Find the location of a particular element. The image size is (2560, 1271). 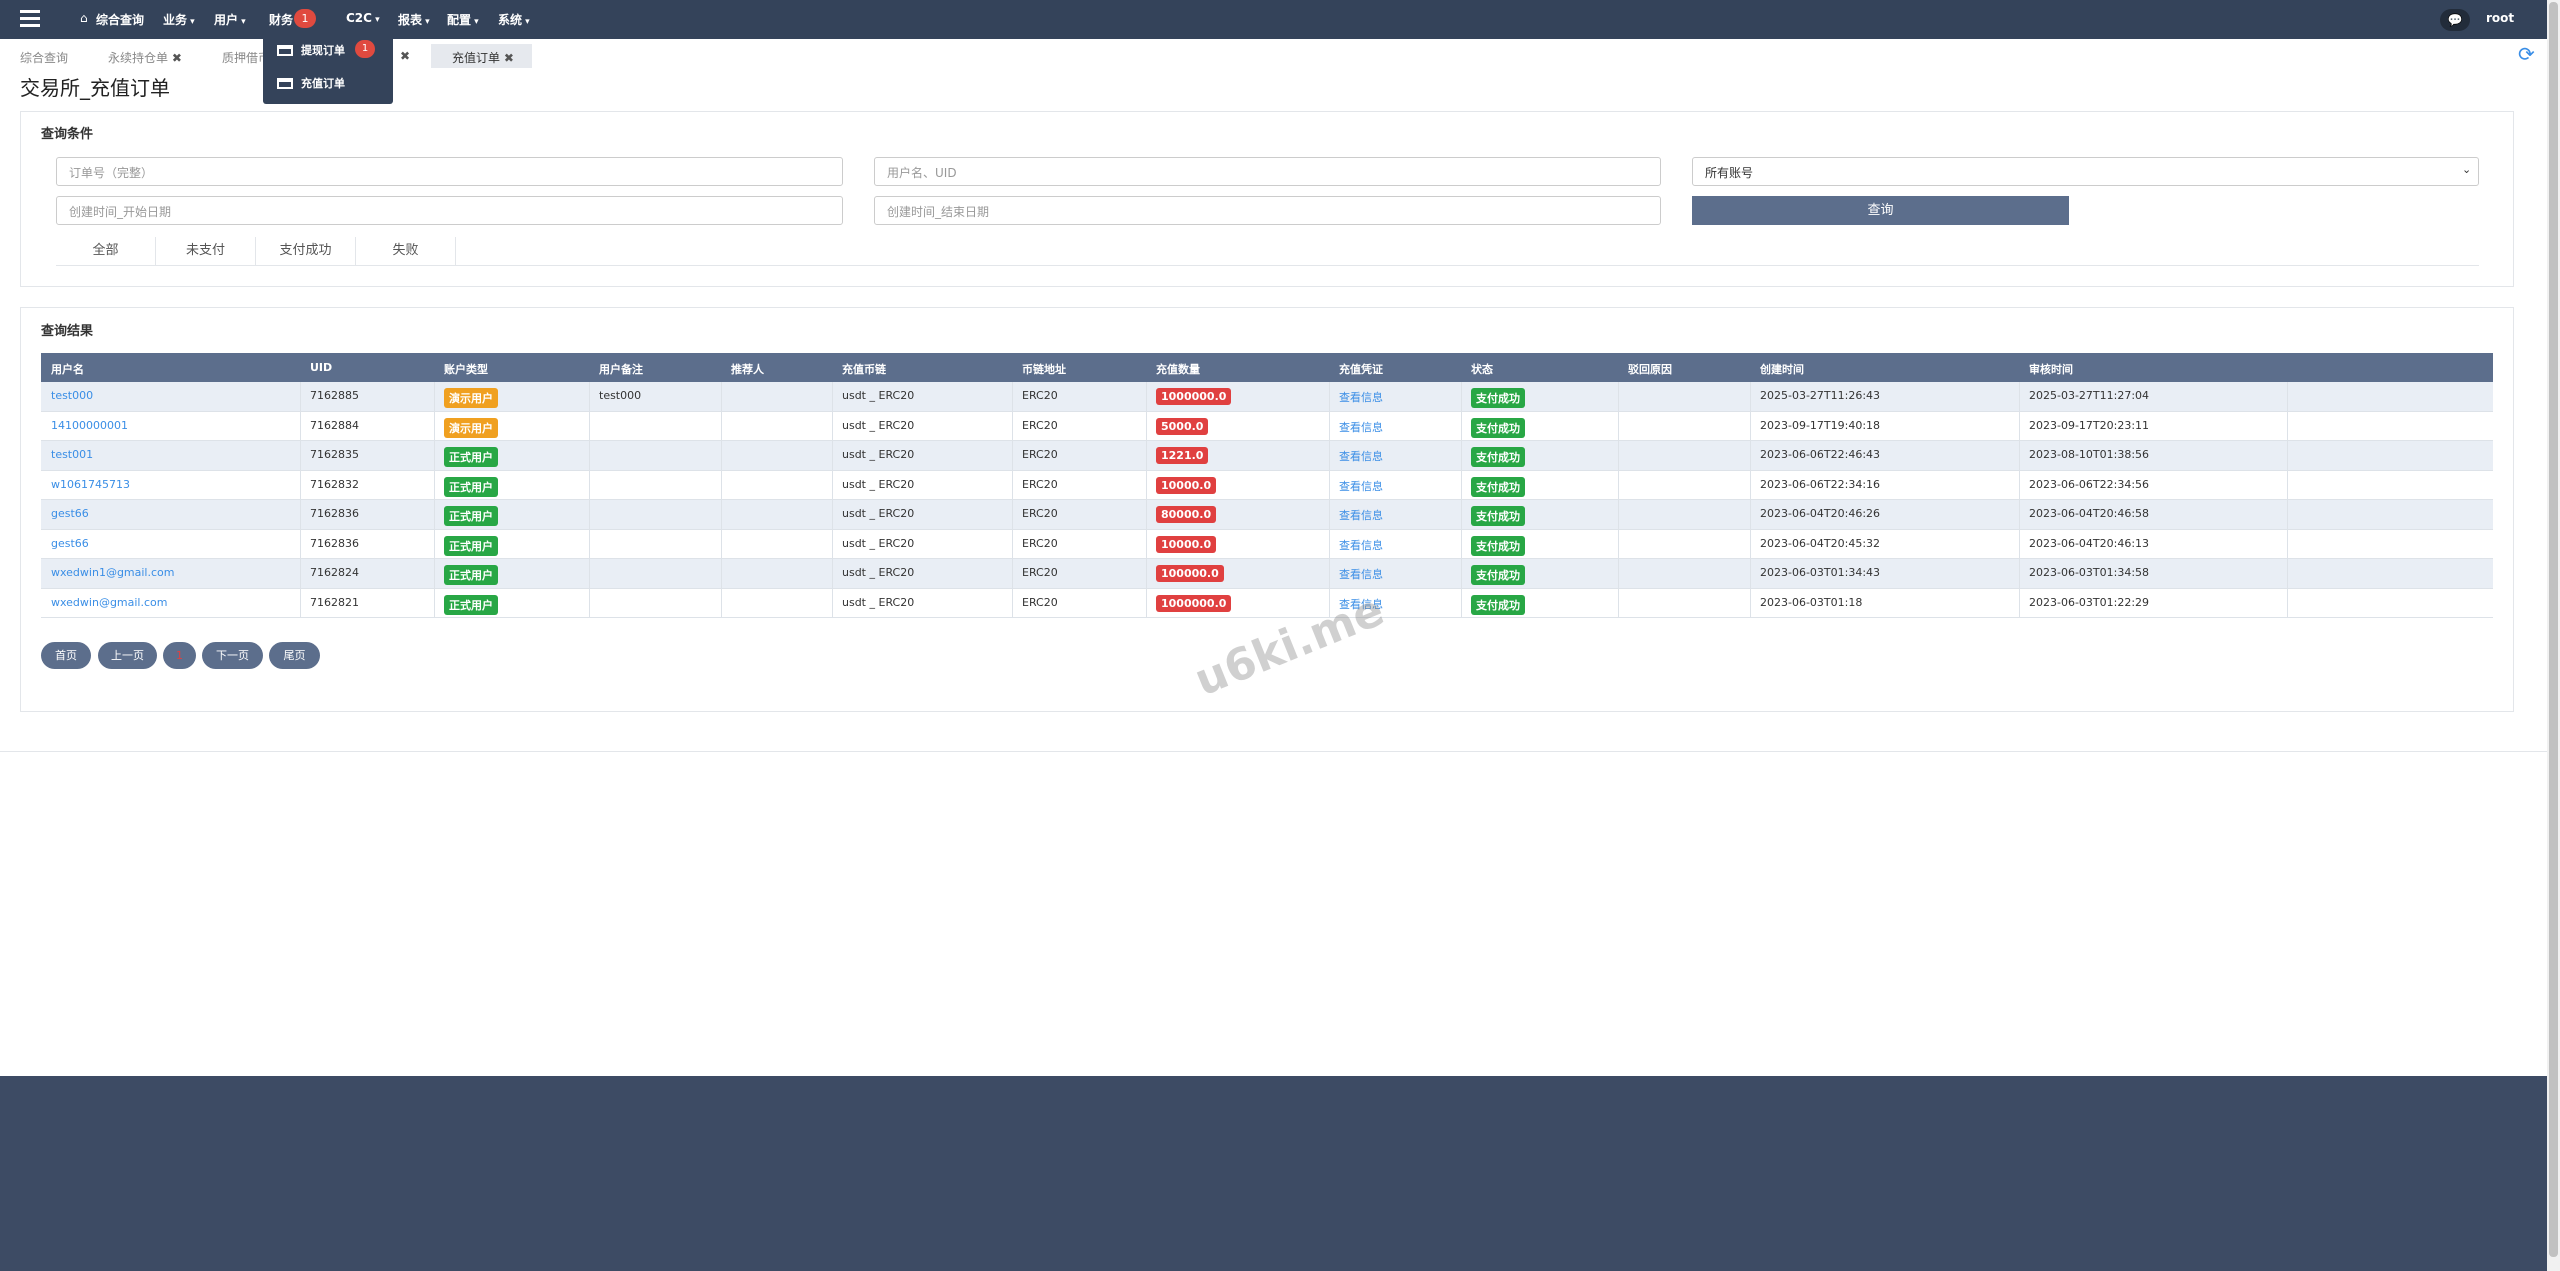

cell-text: 2023-06-03T01:18 is located at coordinates (1811, 602).